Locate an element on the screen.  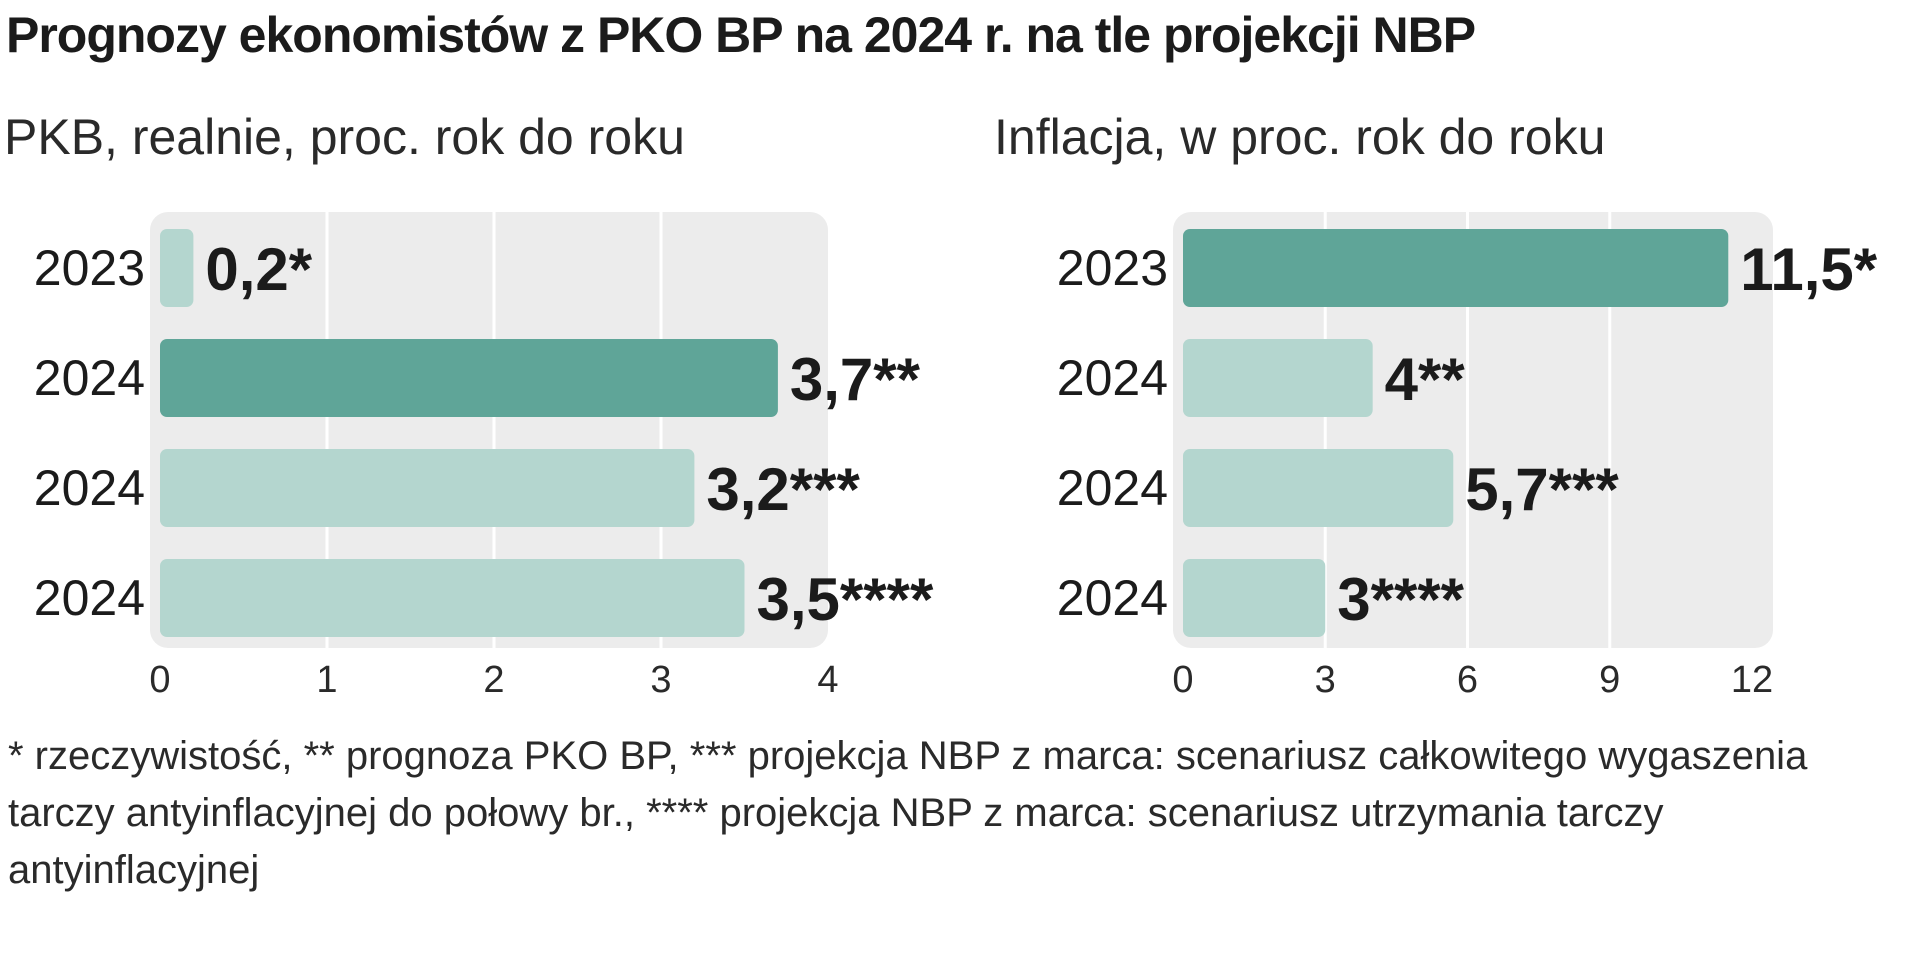
gdp-data-label: 3,2*** is located at coordinates (783, 489).